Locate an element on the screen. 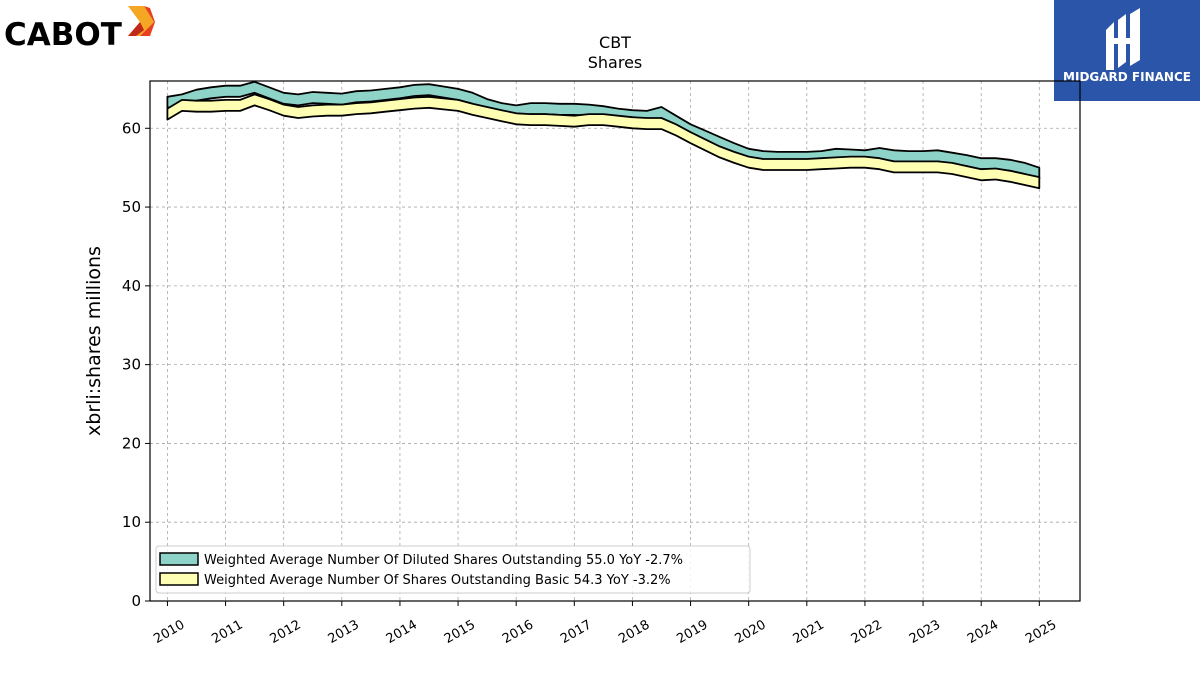  x-tick-label: 2015 is located at coordinates (460, 632).